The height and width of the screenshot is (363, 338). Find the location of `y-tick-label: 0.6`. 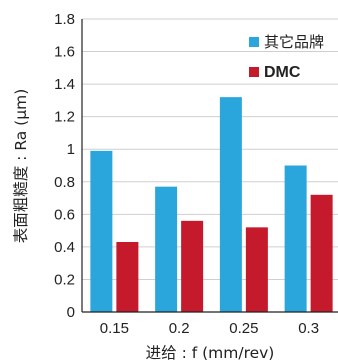

y-tick-label: 0.6 is located at coordinates (64, 214).